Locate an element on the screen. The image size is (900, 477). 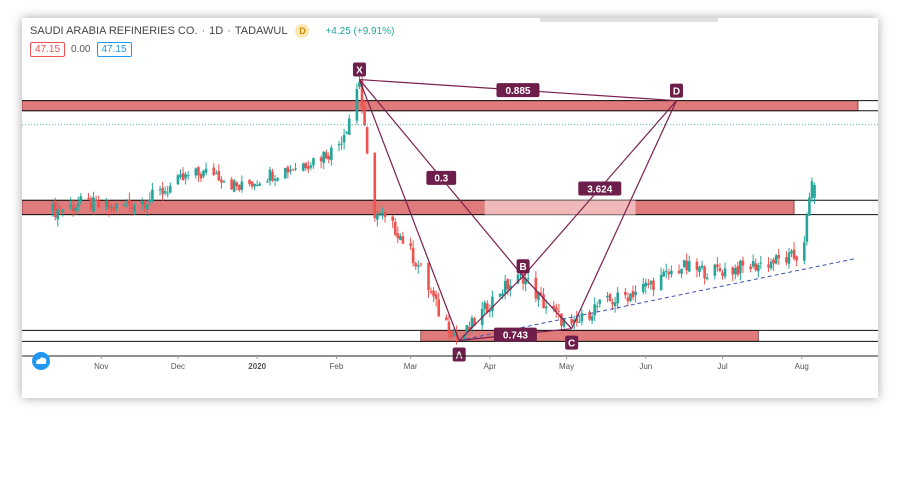
pattern-leg-xa is located at coordinates (409, 210).